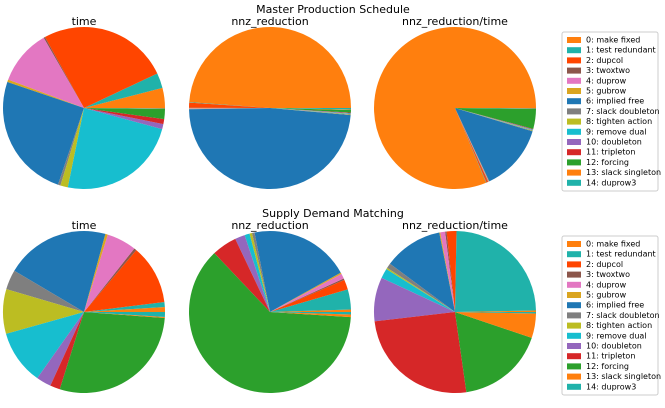  I want to click on legend-label: 11: tripleton, so click(610, 152).